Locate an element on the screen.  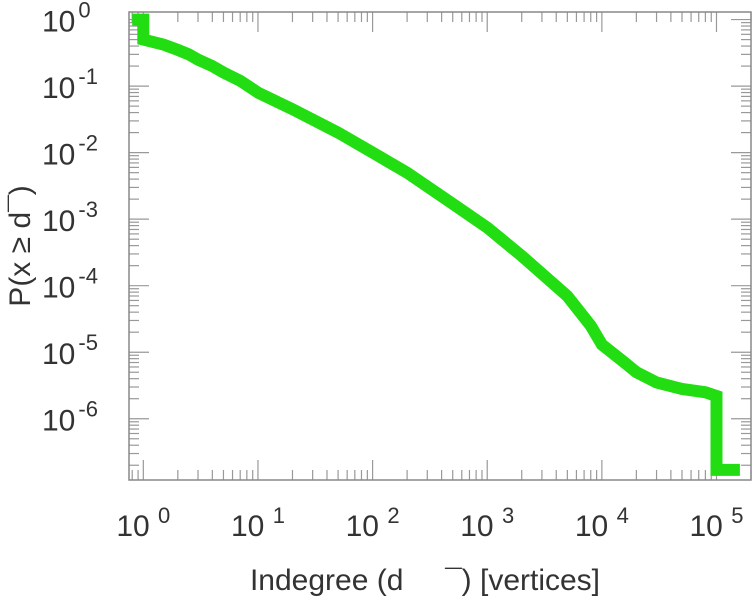
y-tick-label: 10 -2 is located at coordinates (70, 151).